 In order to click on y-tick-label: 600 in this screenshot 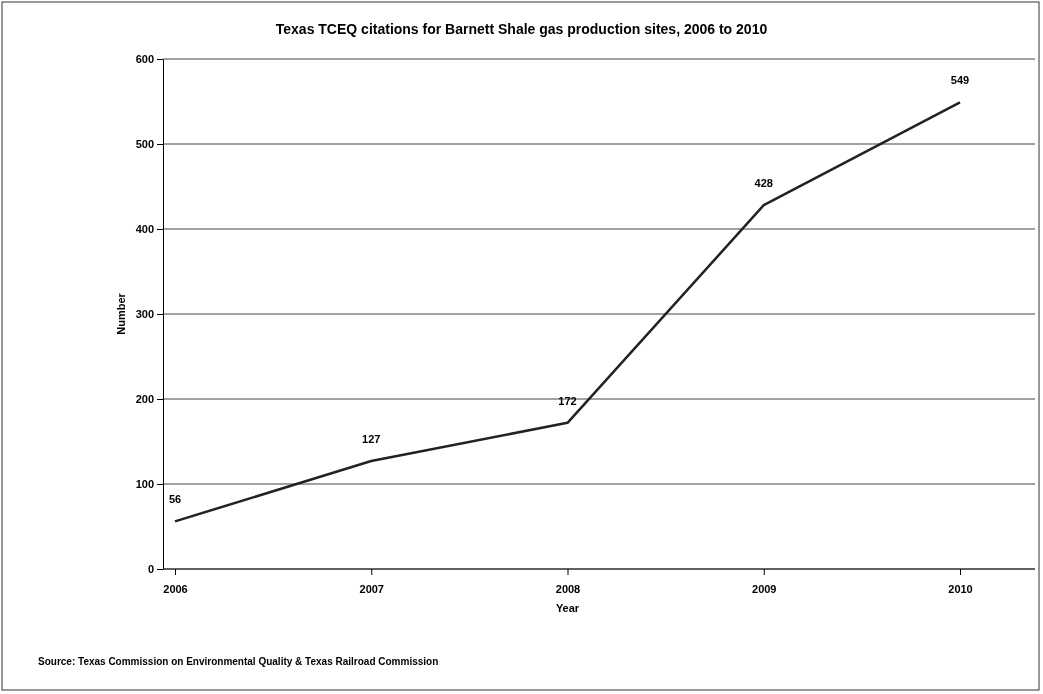, I will do `click(144, 59)`.